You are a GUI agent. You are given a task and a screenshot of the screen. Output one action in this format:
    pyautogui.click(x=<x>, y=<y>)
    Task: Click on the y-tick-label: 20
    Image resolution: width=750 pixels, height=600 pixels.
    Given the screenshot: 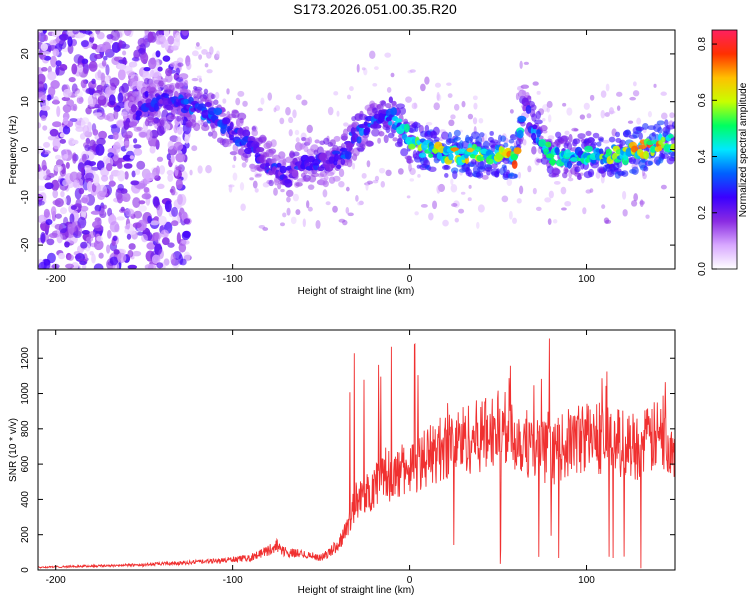 What is the action you would take?
    pyautogui.click(x=25, y=54)
    